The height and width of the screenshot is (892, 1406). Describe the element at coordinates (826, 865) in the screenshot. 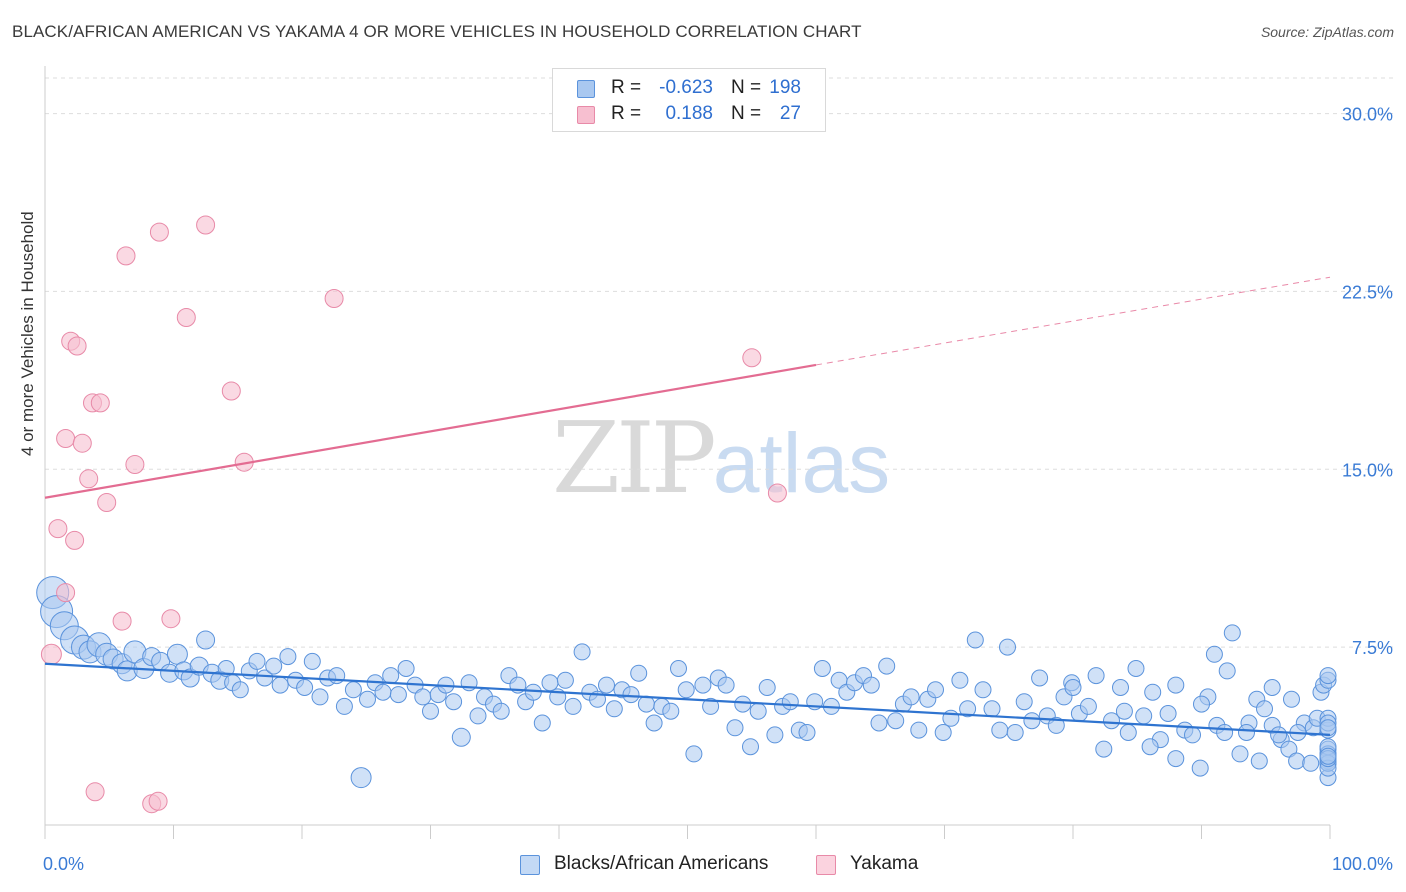

I see `series-swatch-pink` at that location.